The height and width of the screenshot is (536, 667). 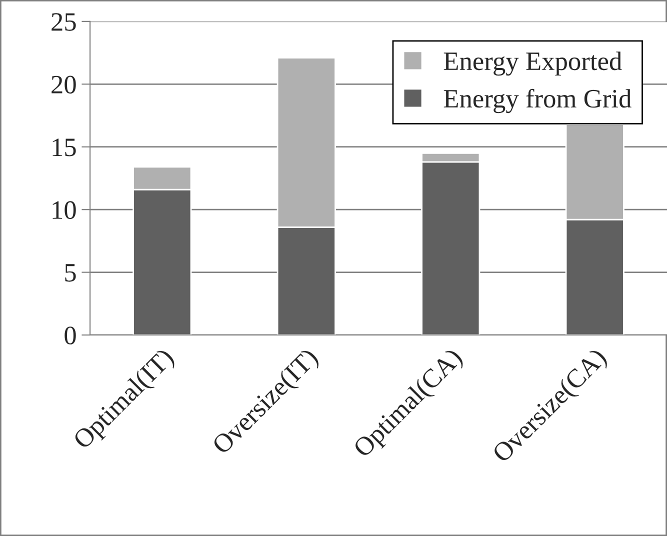 I want to click on y-tick-label: 5, so click(x=70, y=273).